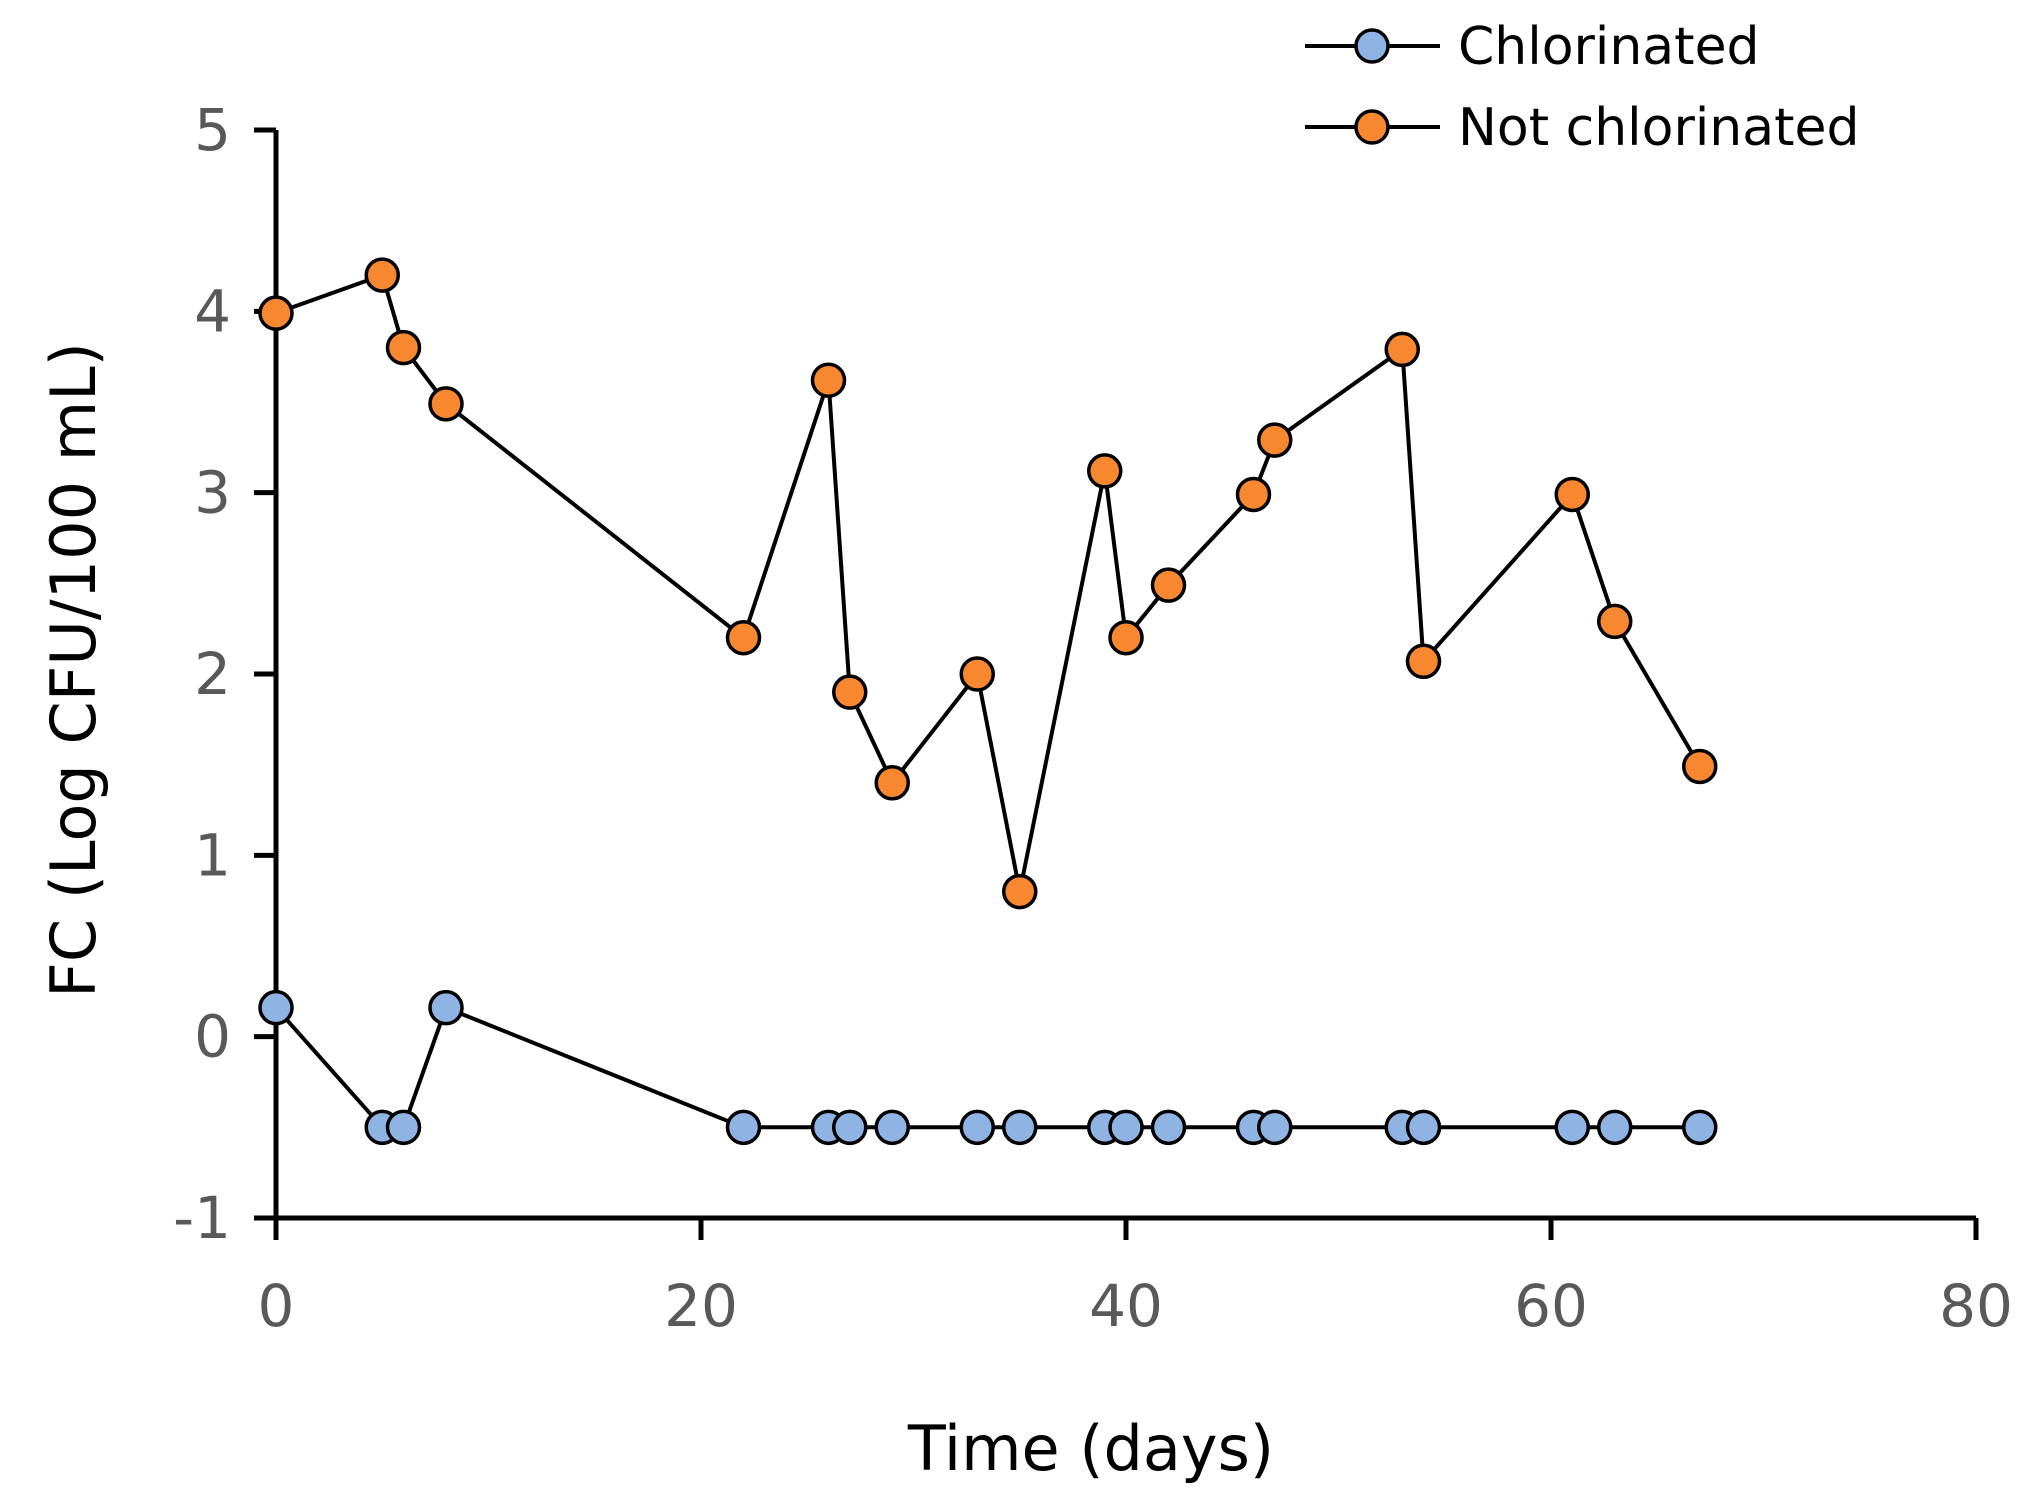 The height and width of the screenshot is (1501, 2031). I want to click on x-tick-label: 40, so click(1126, 1306).